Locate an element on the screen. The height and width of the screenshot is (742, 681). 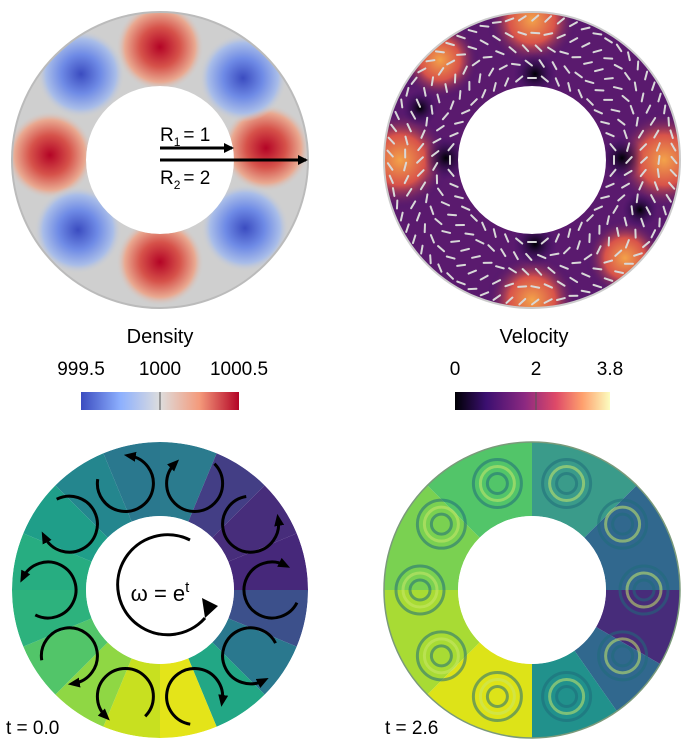
density-colorbar-title: Density is located at coordinates (160, 337).